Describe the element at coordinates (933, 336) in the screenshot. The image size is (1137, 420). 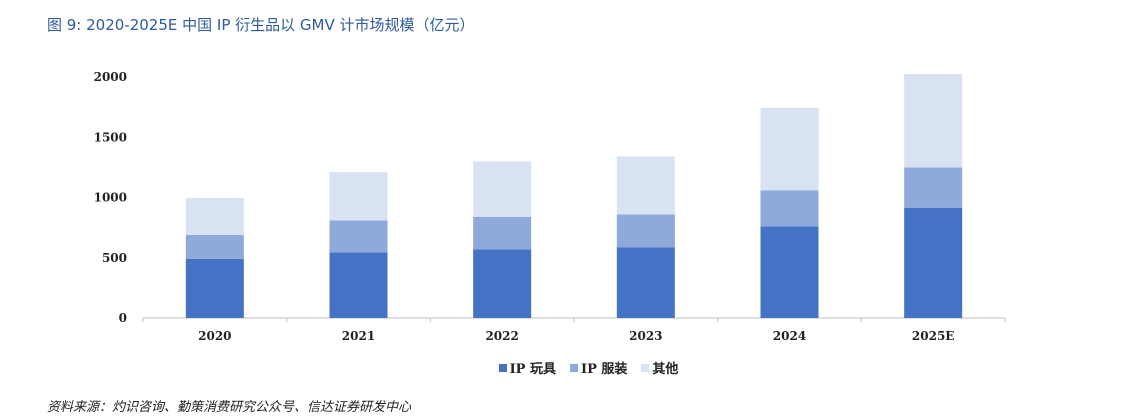
I see `x-tick-label: 2025E` at that location.